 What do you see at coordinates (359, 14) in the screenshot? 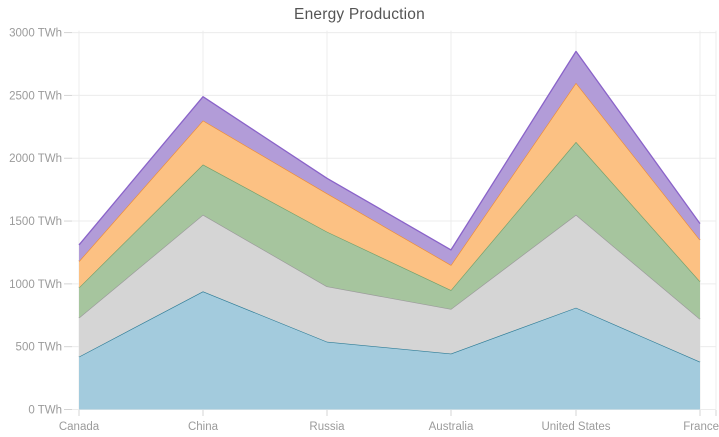
I see `chart-title: Energy Production` at bounding box center [359, 14].